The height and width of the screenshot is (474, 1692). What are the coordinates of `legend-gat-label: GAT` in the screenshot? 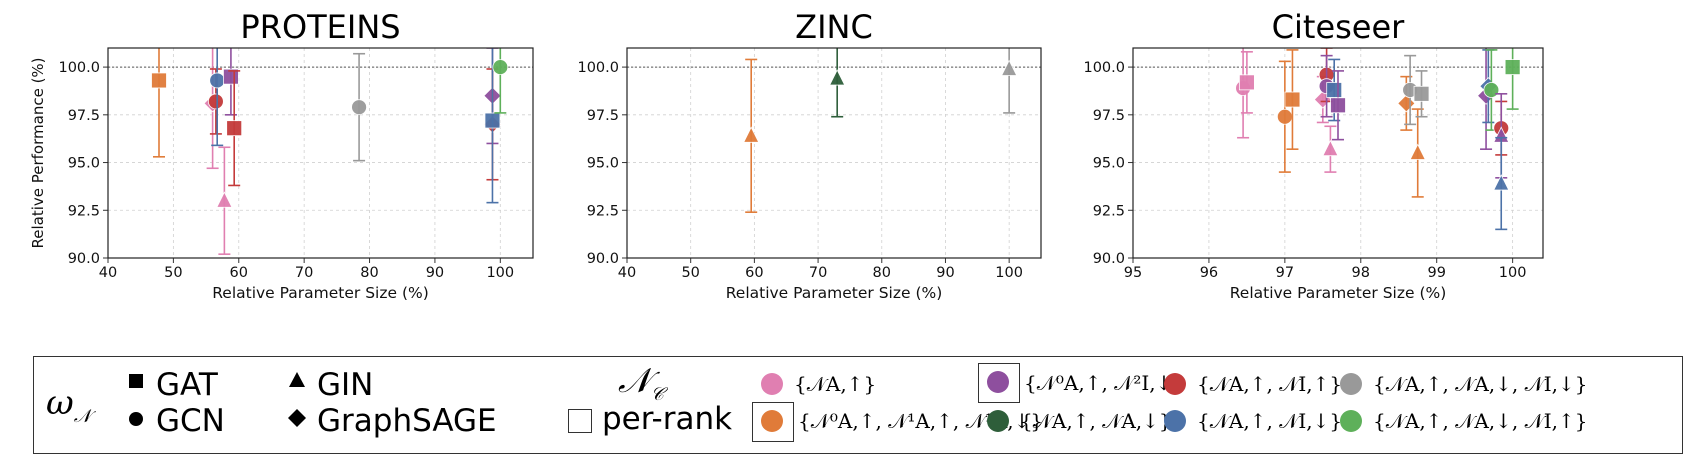 It's located at (187, 385).